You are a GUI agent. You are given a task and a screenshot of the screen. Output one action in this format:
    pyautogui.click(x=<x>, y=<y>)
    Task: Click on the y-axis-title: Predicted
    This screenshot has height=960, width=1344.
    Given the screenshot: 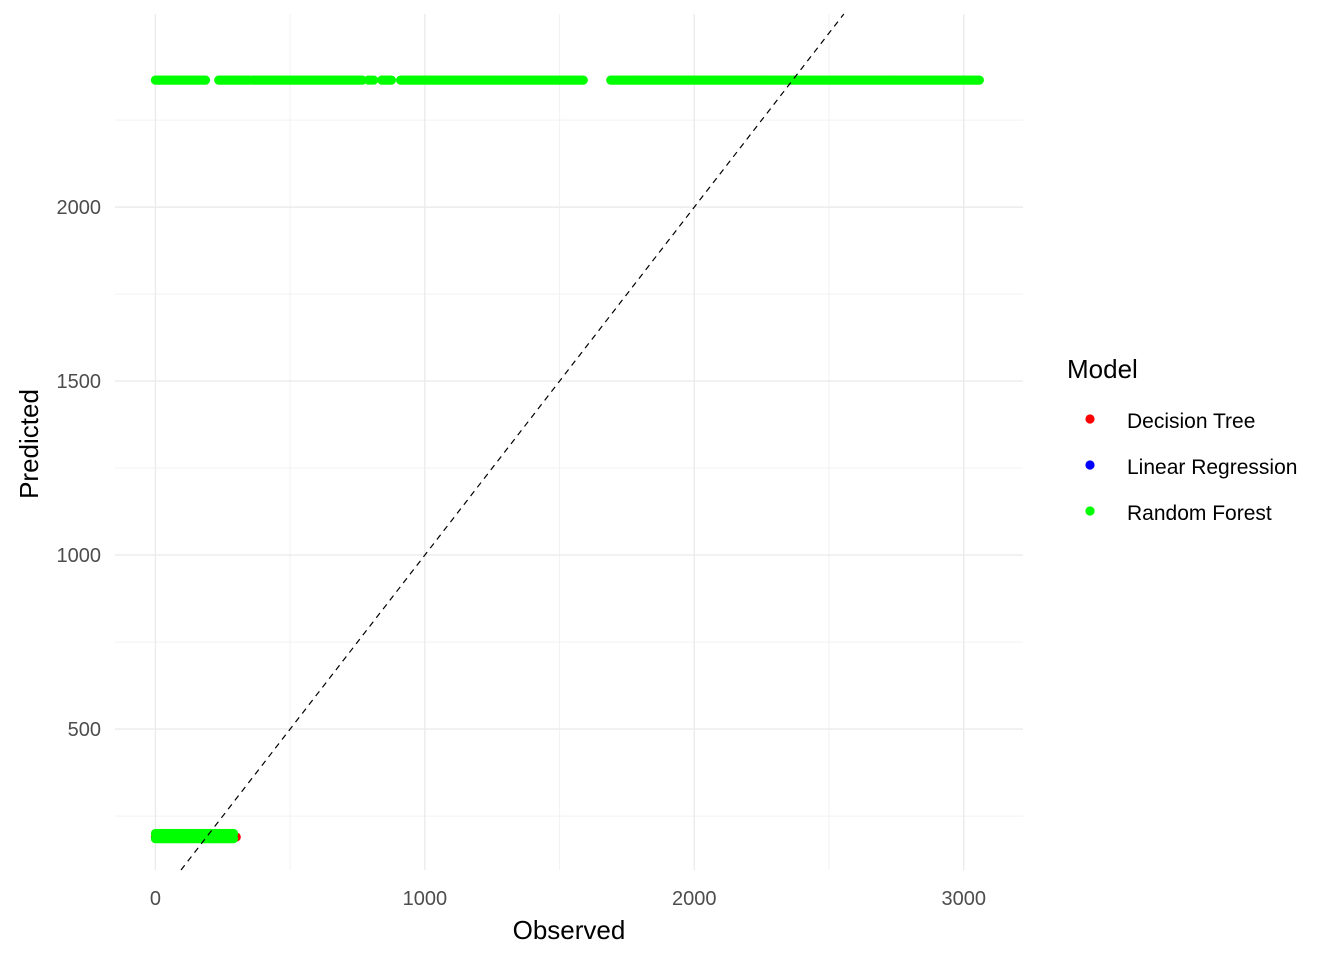 What is the action you would take?
    pyautogui.click(x=29, y=444)
    